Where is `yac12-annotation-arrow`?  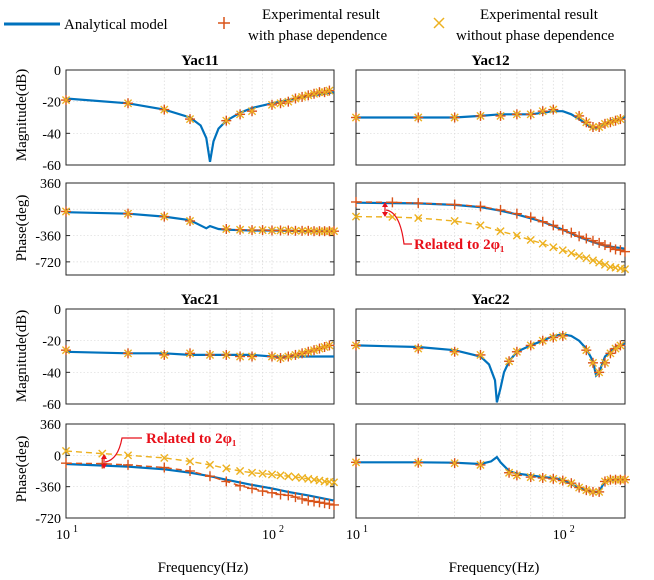
yac12-annotation-arrow is located at coordinates (397, 223).